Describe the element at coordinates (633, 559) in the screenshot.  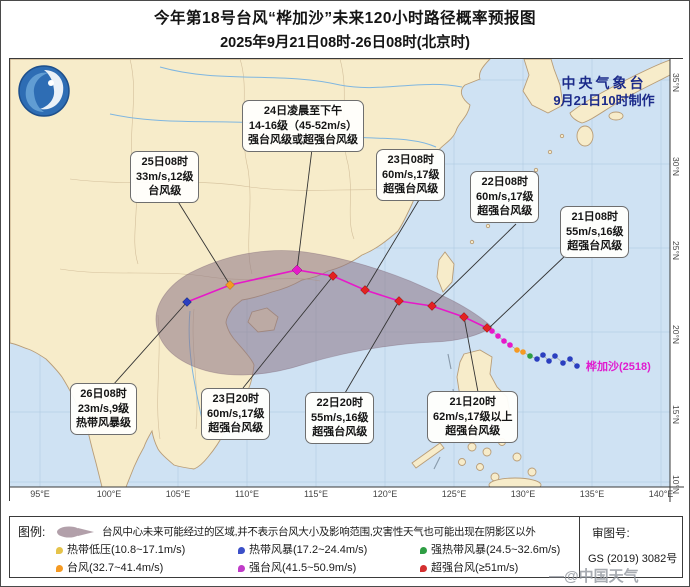
I see `review-number-value: GS (2019) 3082号` at that location.